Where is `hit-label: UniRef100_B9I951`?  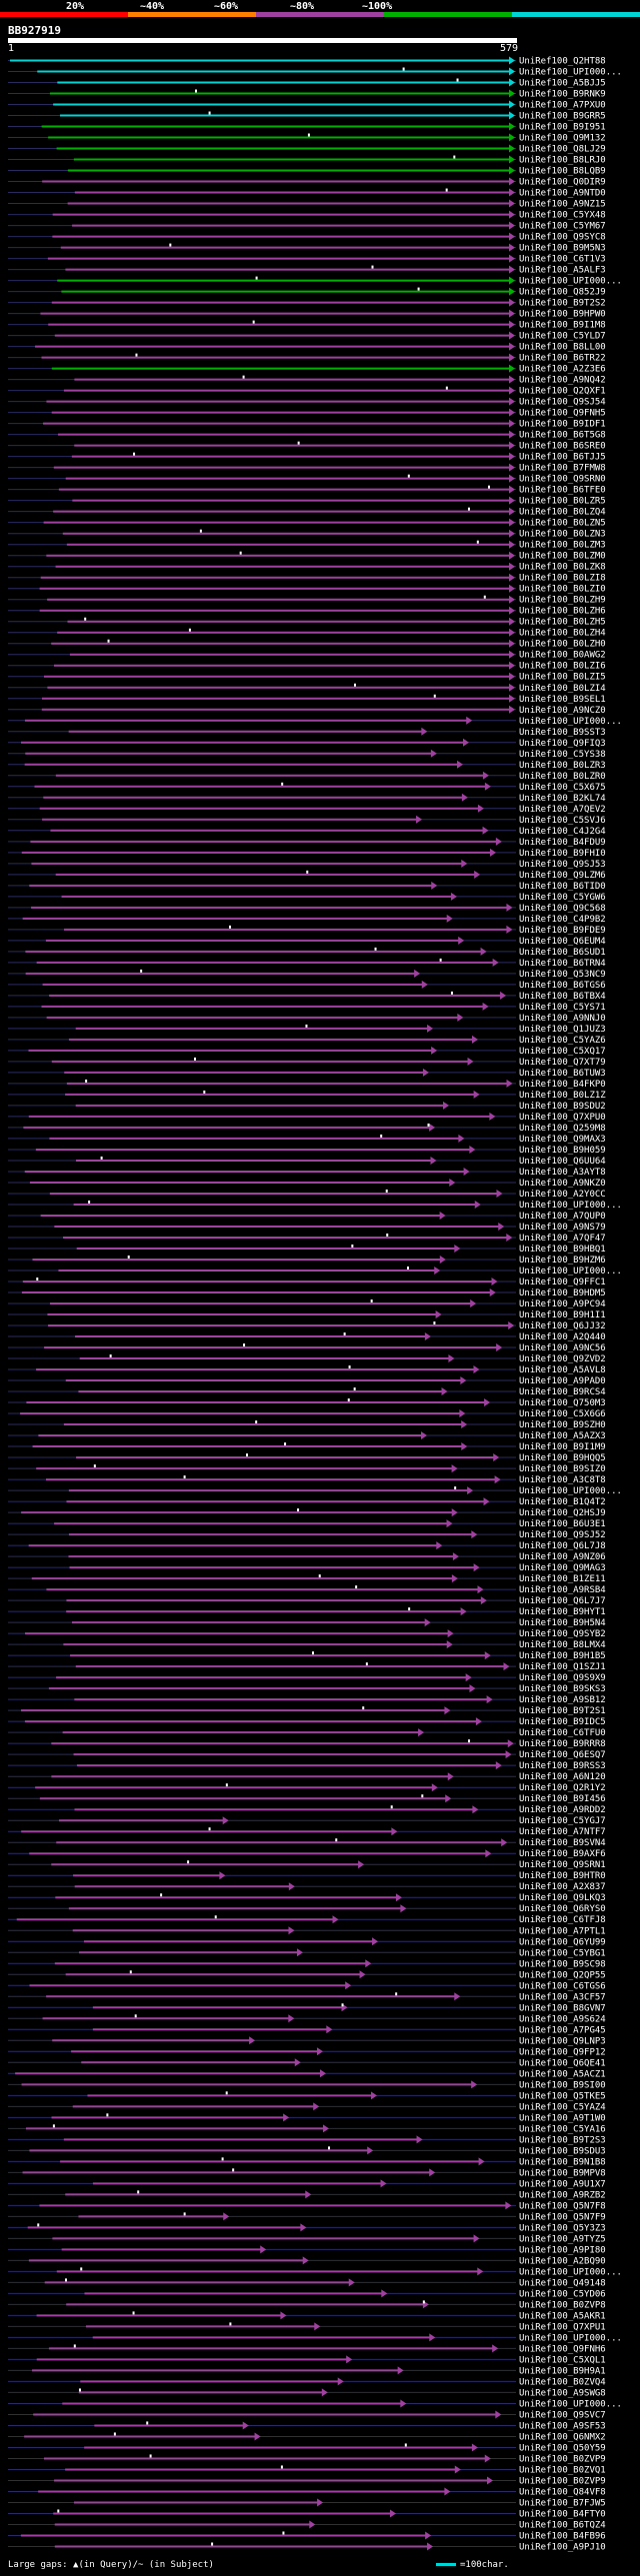 hit-label: UniRef100_B9I951 is located at coordinates (562, 128).